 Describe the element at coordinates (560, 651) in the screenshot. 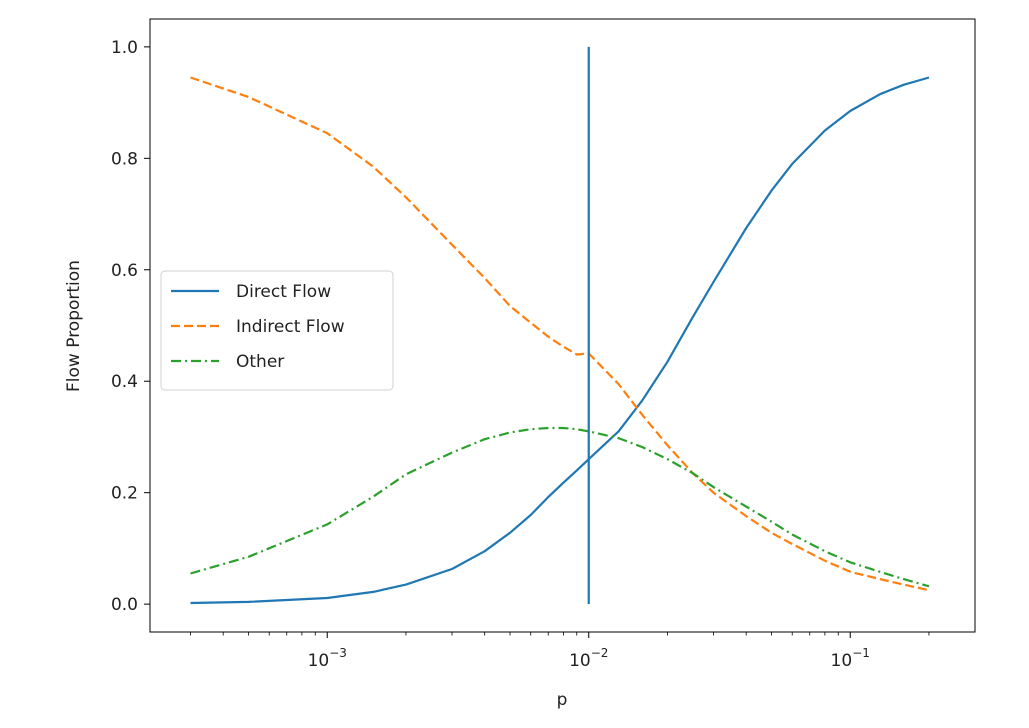

I see `x-axis: 10⁻³ 10⁻² 10⁻¹` at that location.